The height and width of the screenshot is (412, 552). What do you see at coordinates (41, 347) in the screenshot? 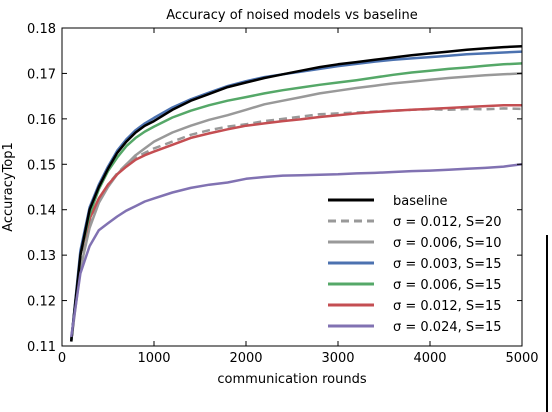
I see `y-tick-label: 0.11` at bounding box center [41, 347].